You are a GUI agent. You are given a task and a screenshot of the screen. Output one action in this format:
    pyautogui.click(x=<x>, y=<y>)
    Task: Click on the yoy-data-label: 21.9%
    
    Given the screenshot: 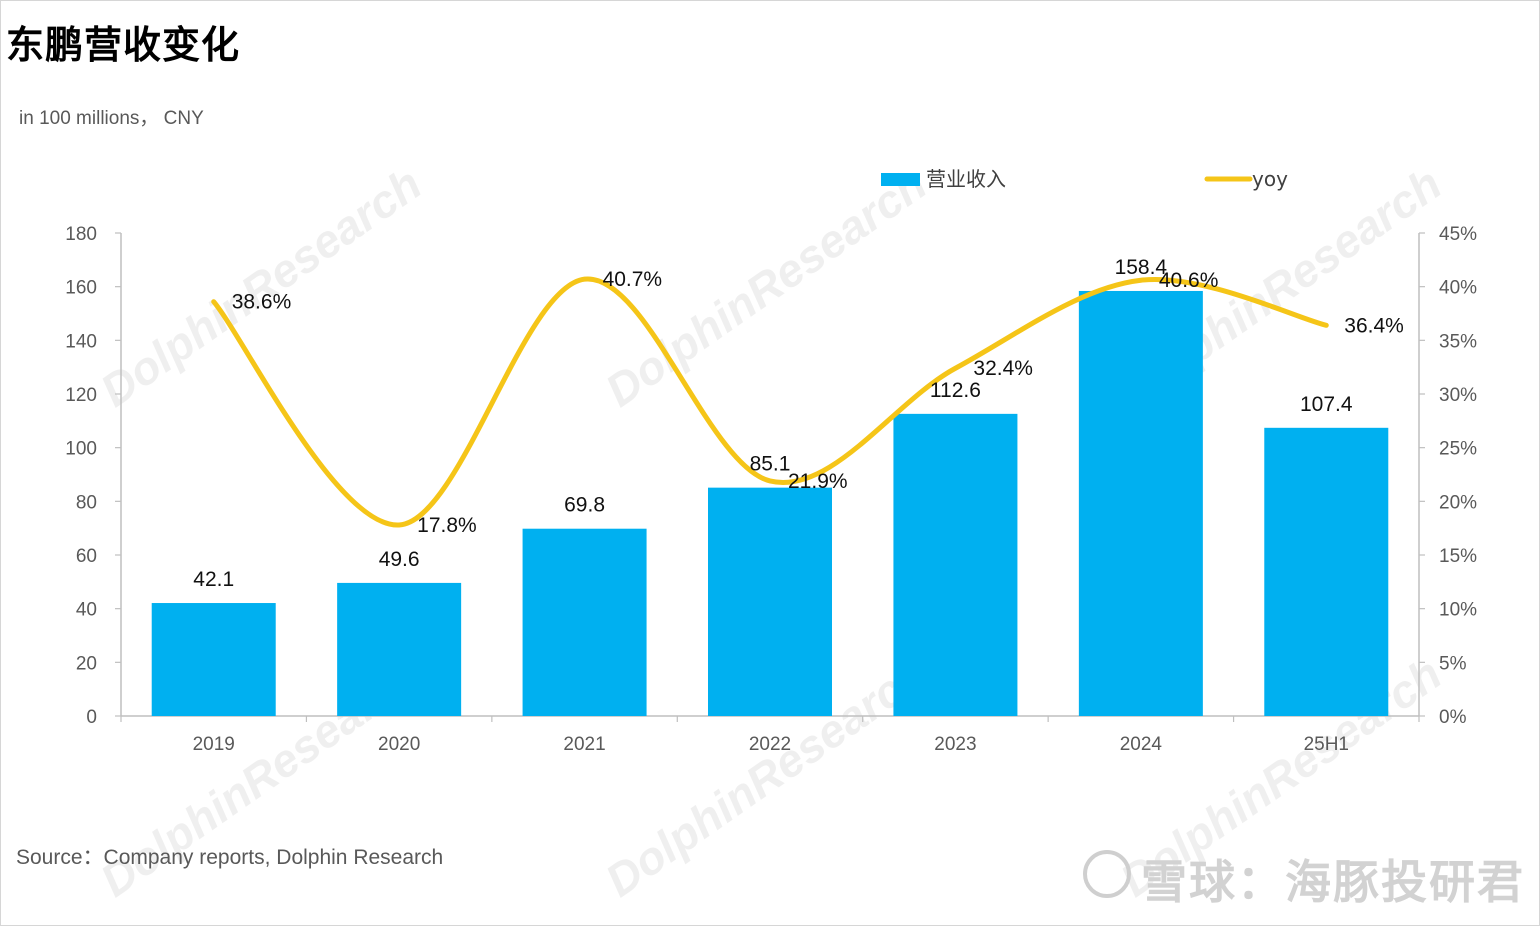 What is the action you would take?
    pyautogui.click(x=818, y=481)
    